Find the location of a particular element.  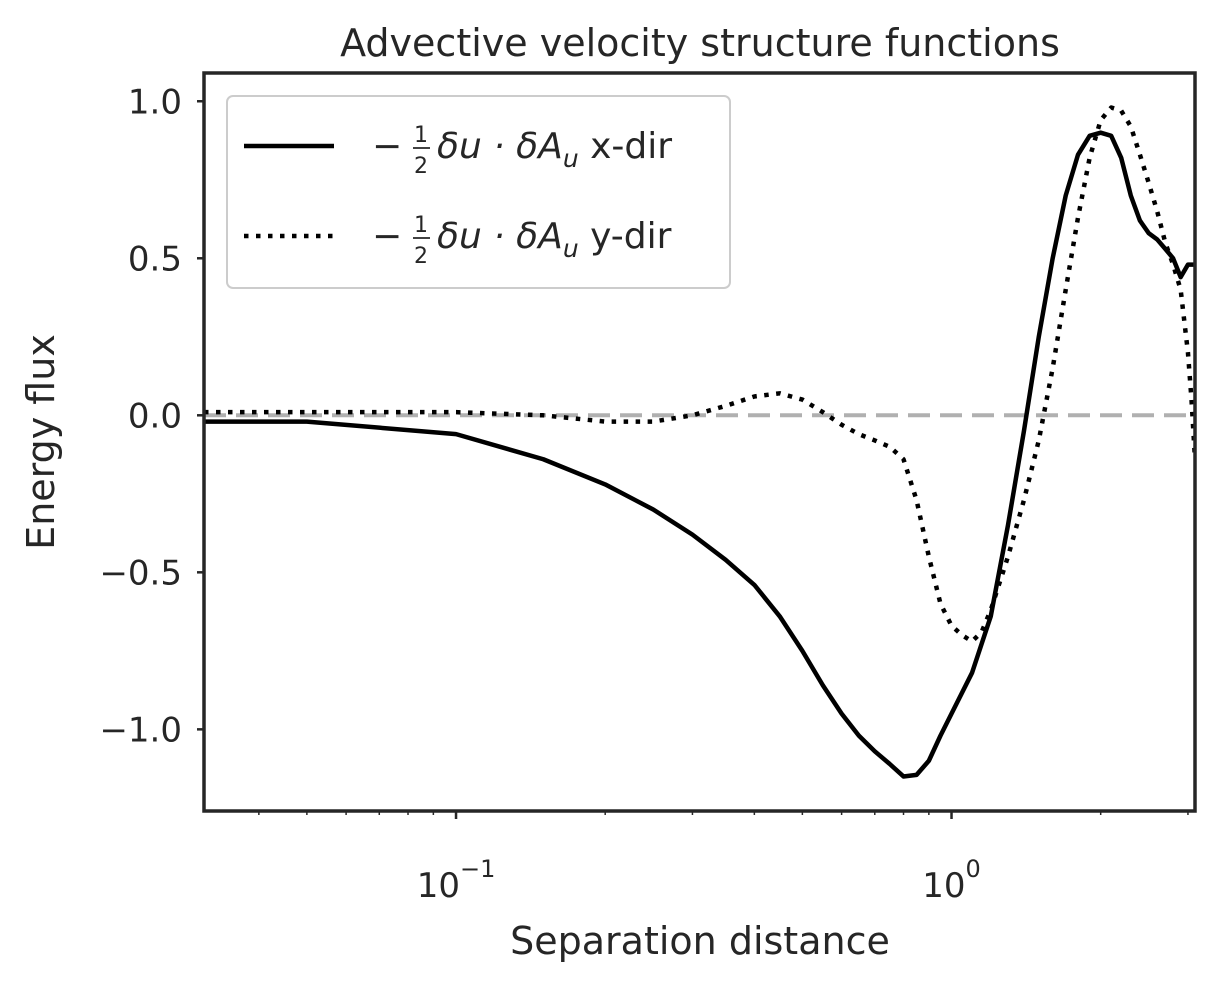

y-tick-label: −0.5 is located at coordinates (140, 573).